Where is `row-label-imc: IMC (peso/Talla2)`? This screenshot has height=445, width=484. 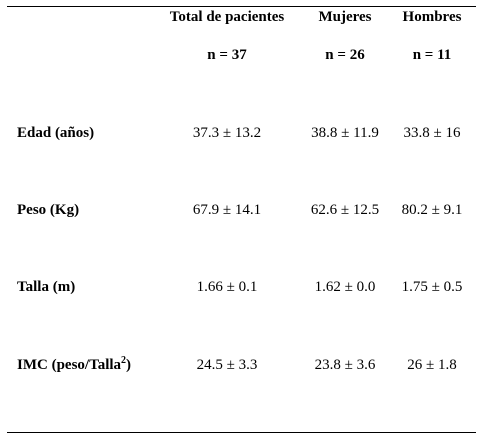
row-label-imc: IMC (peso/Talla2) is located at coordinates (74, 365).